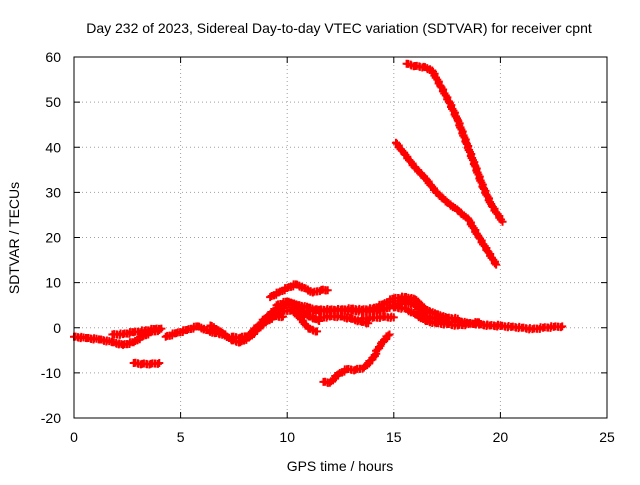 The height and width of the screenshot is (485, 640). I want to click on y-axis-label: SDTVAR / TECUs, so click(14, 238).